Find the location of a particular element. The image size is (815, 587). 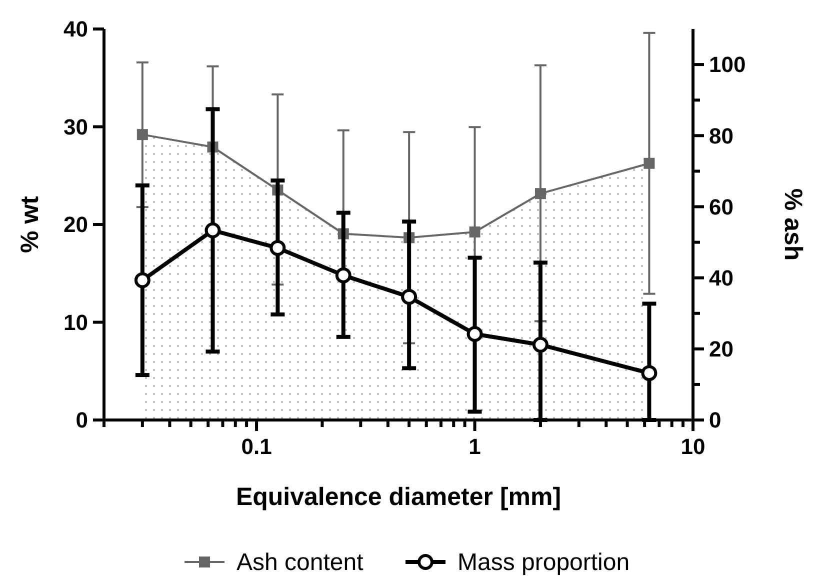

y-tick-label: 30 is located at coordinates (76, 127).